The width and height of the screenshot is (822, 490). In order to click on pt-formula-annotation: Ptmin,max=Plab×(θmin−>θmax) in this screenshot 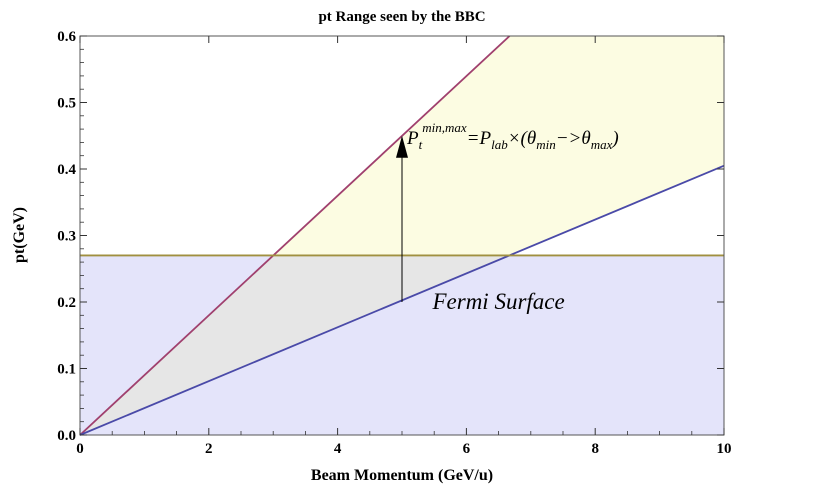, I will do `click(512, 136)`.